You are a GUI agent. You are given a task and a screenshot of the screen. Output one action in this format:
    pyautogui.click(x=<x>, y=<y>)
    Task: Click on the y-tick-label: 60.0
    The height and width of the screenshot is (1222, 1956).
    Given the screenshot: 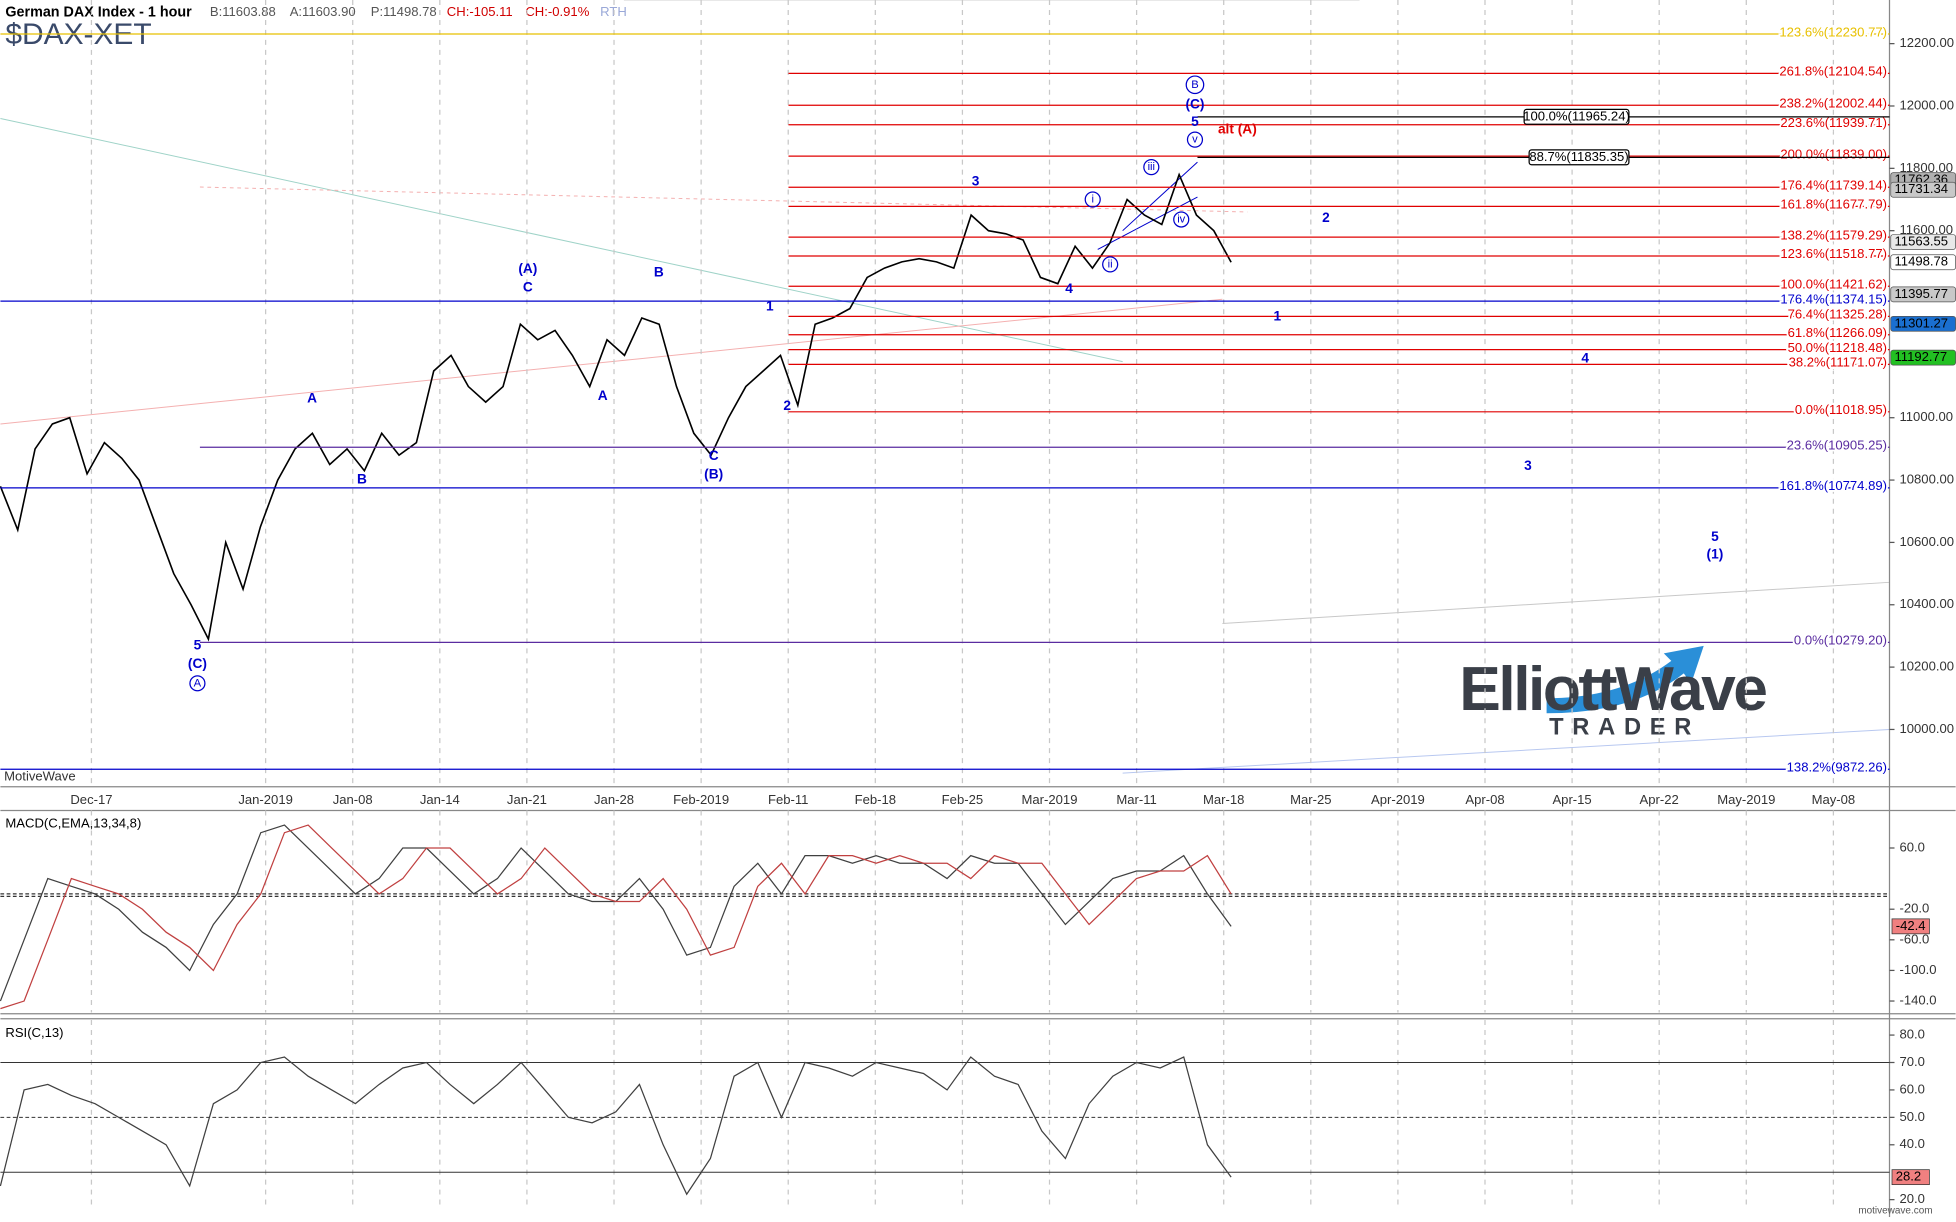 What is the action you would take?
    pyautogui.click(x=1911, y=846)
    